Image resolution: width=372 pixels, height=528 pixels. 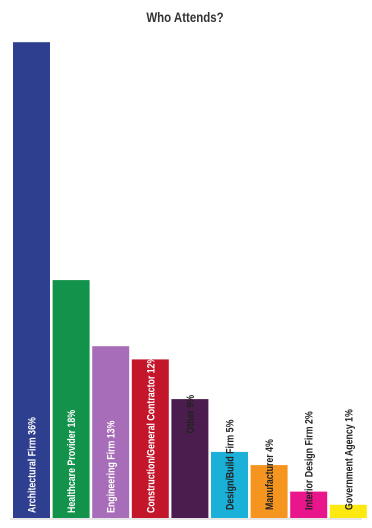 What do you see at coordinates (33, 465) in the screenshot?
I see `bar-label-1: Architectural Firm 36%` at bounding box center [33, 465].